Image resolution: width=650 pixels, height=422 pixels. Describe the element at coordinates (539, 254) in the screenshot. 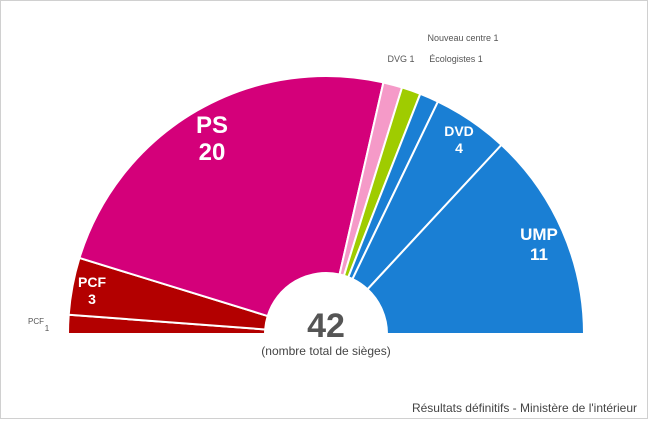

I see `label-ump-value: 11` at that location.